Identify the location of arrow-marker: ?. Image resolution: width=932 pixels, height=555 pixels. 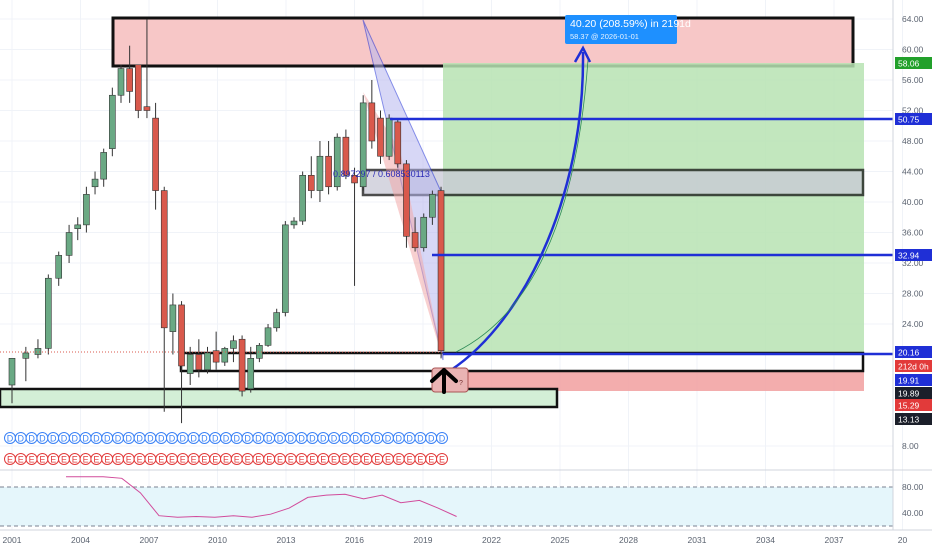
(449, 380).